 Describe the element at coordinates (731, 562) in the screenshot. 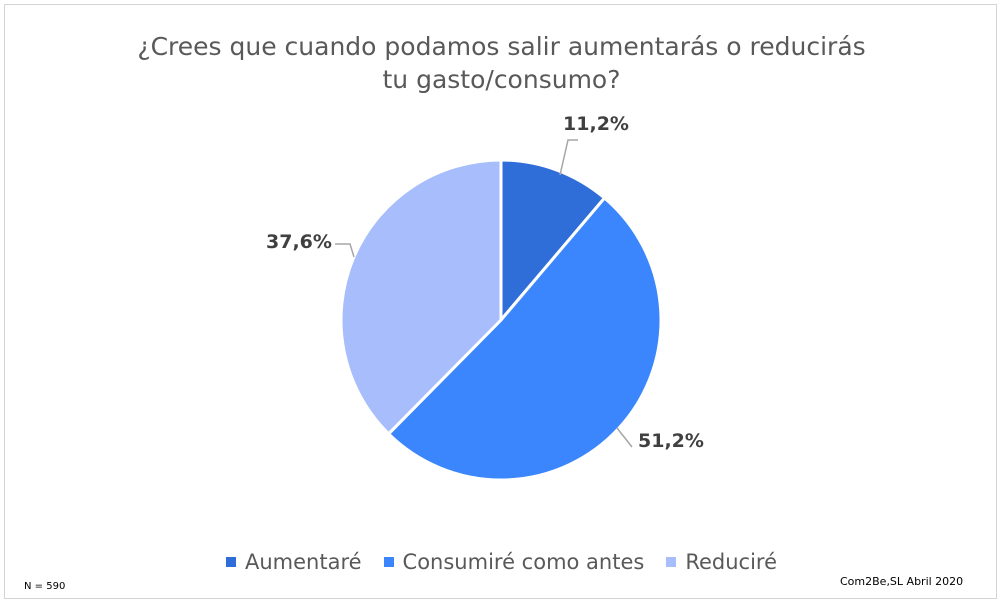

I see `legend-label-reducire: Reduciré` at that location.